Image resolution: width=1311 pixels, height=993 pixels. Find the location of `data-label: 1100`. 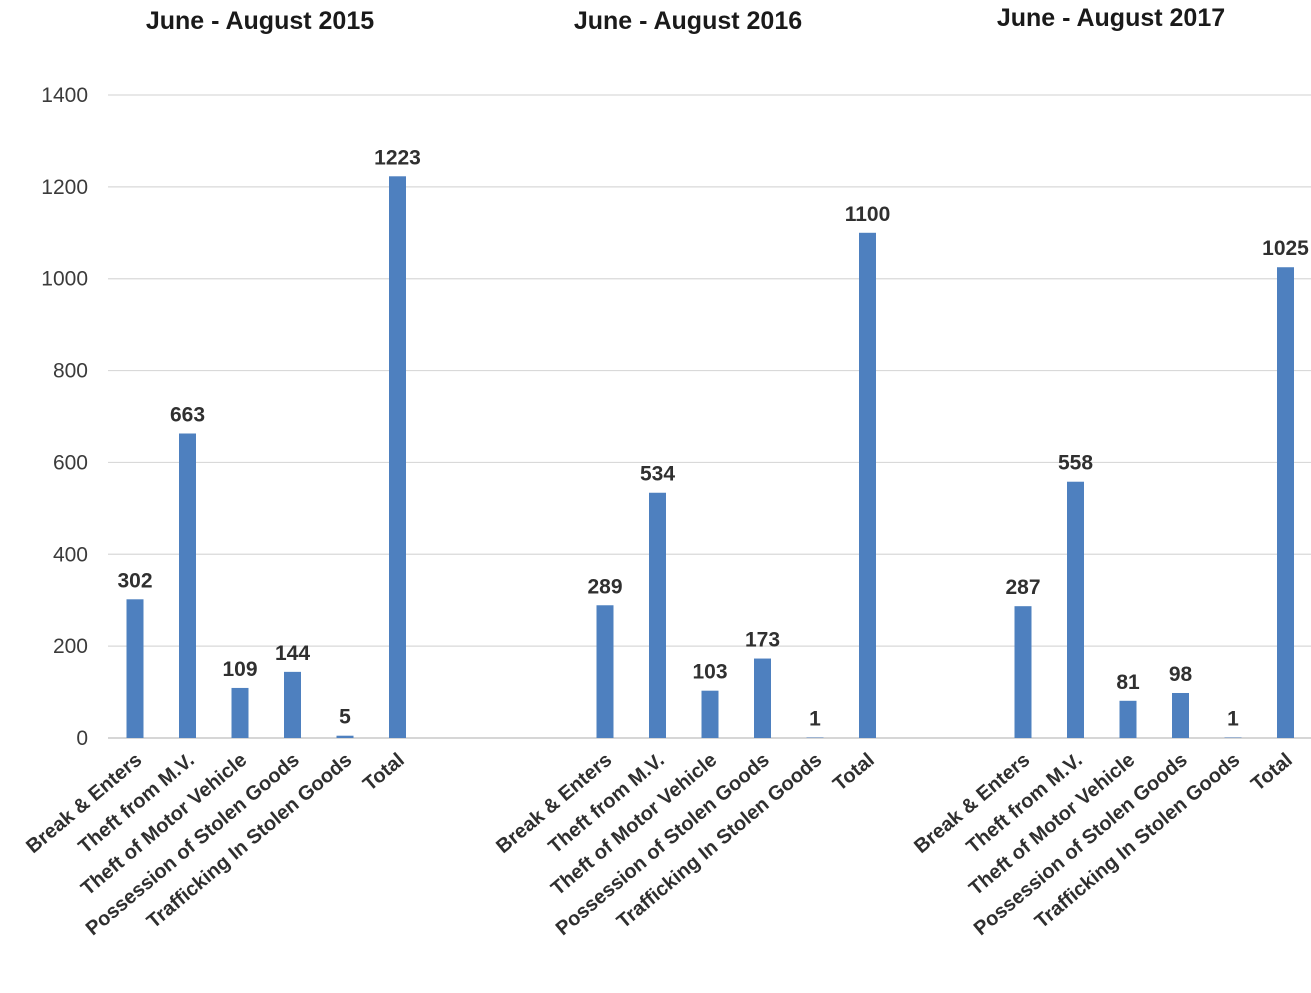

data-label: 1100 is located at coordinates (868, 214).